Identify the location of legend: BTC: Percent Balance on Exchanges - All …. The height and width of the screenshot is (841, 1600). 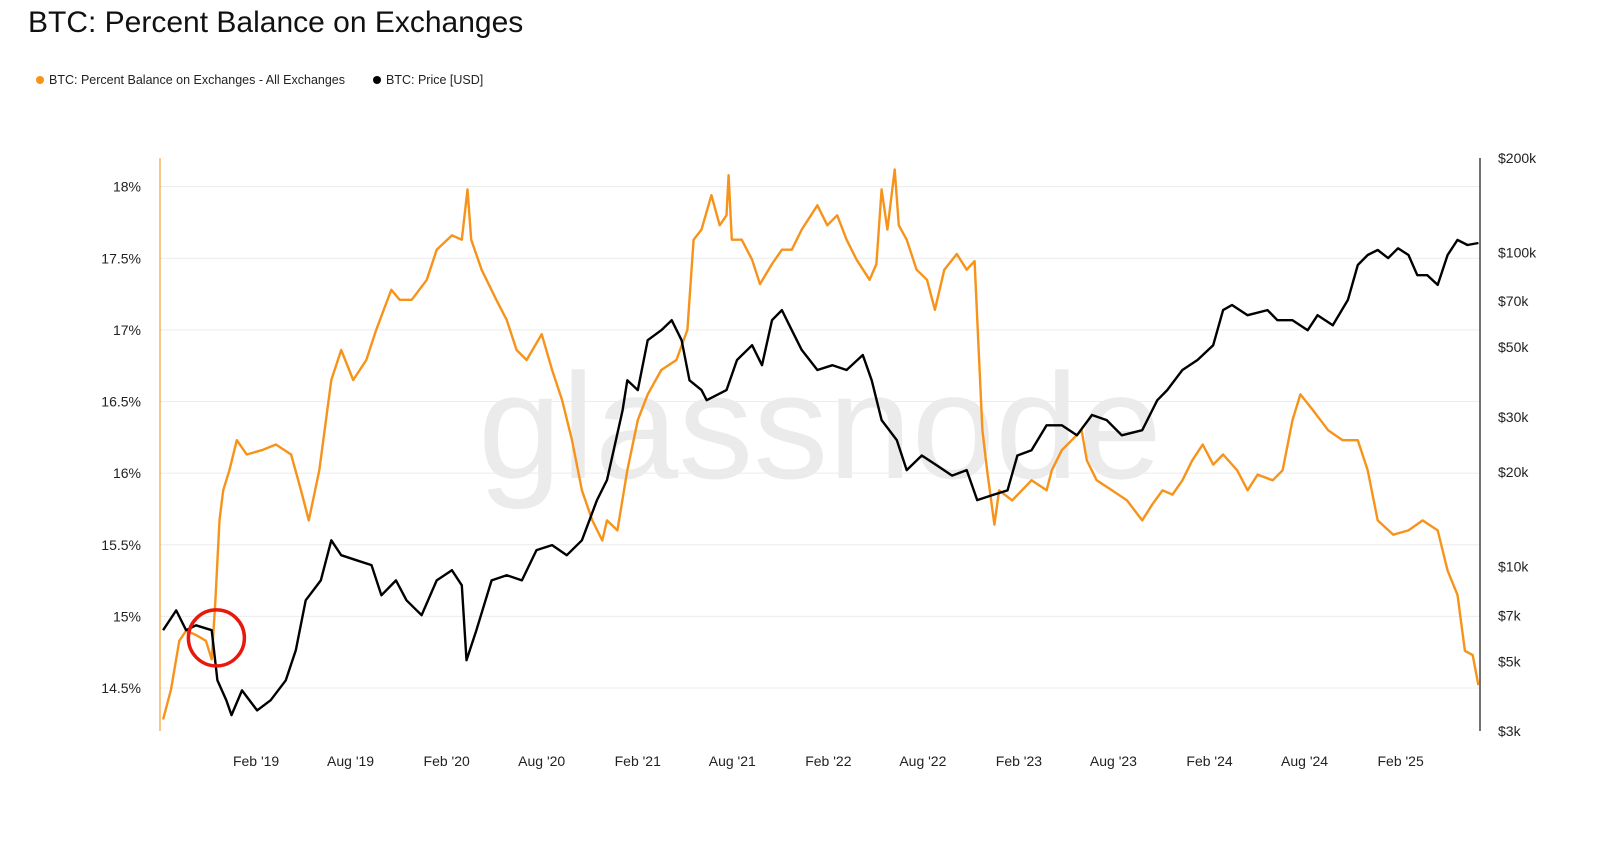
(259, 80).